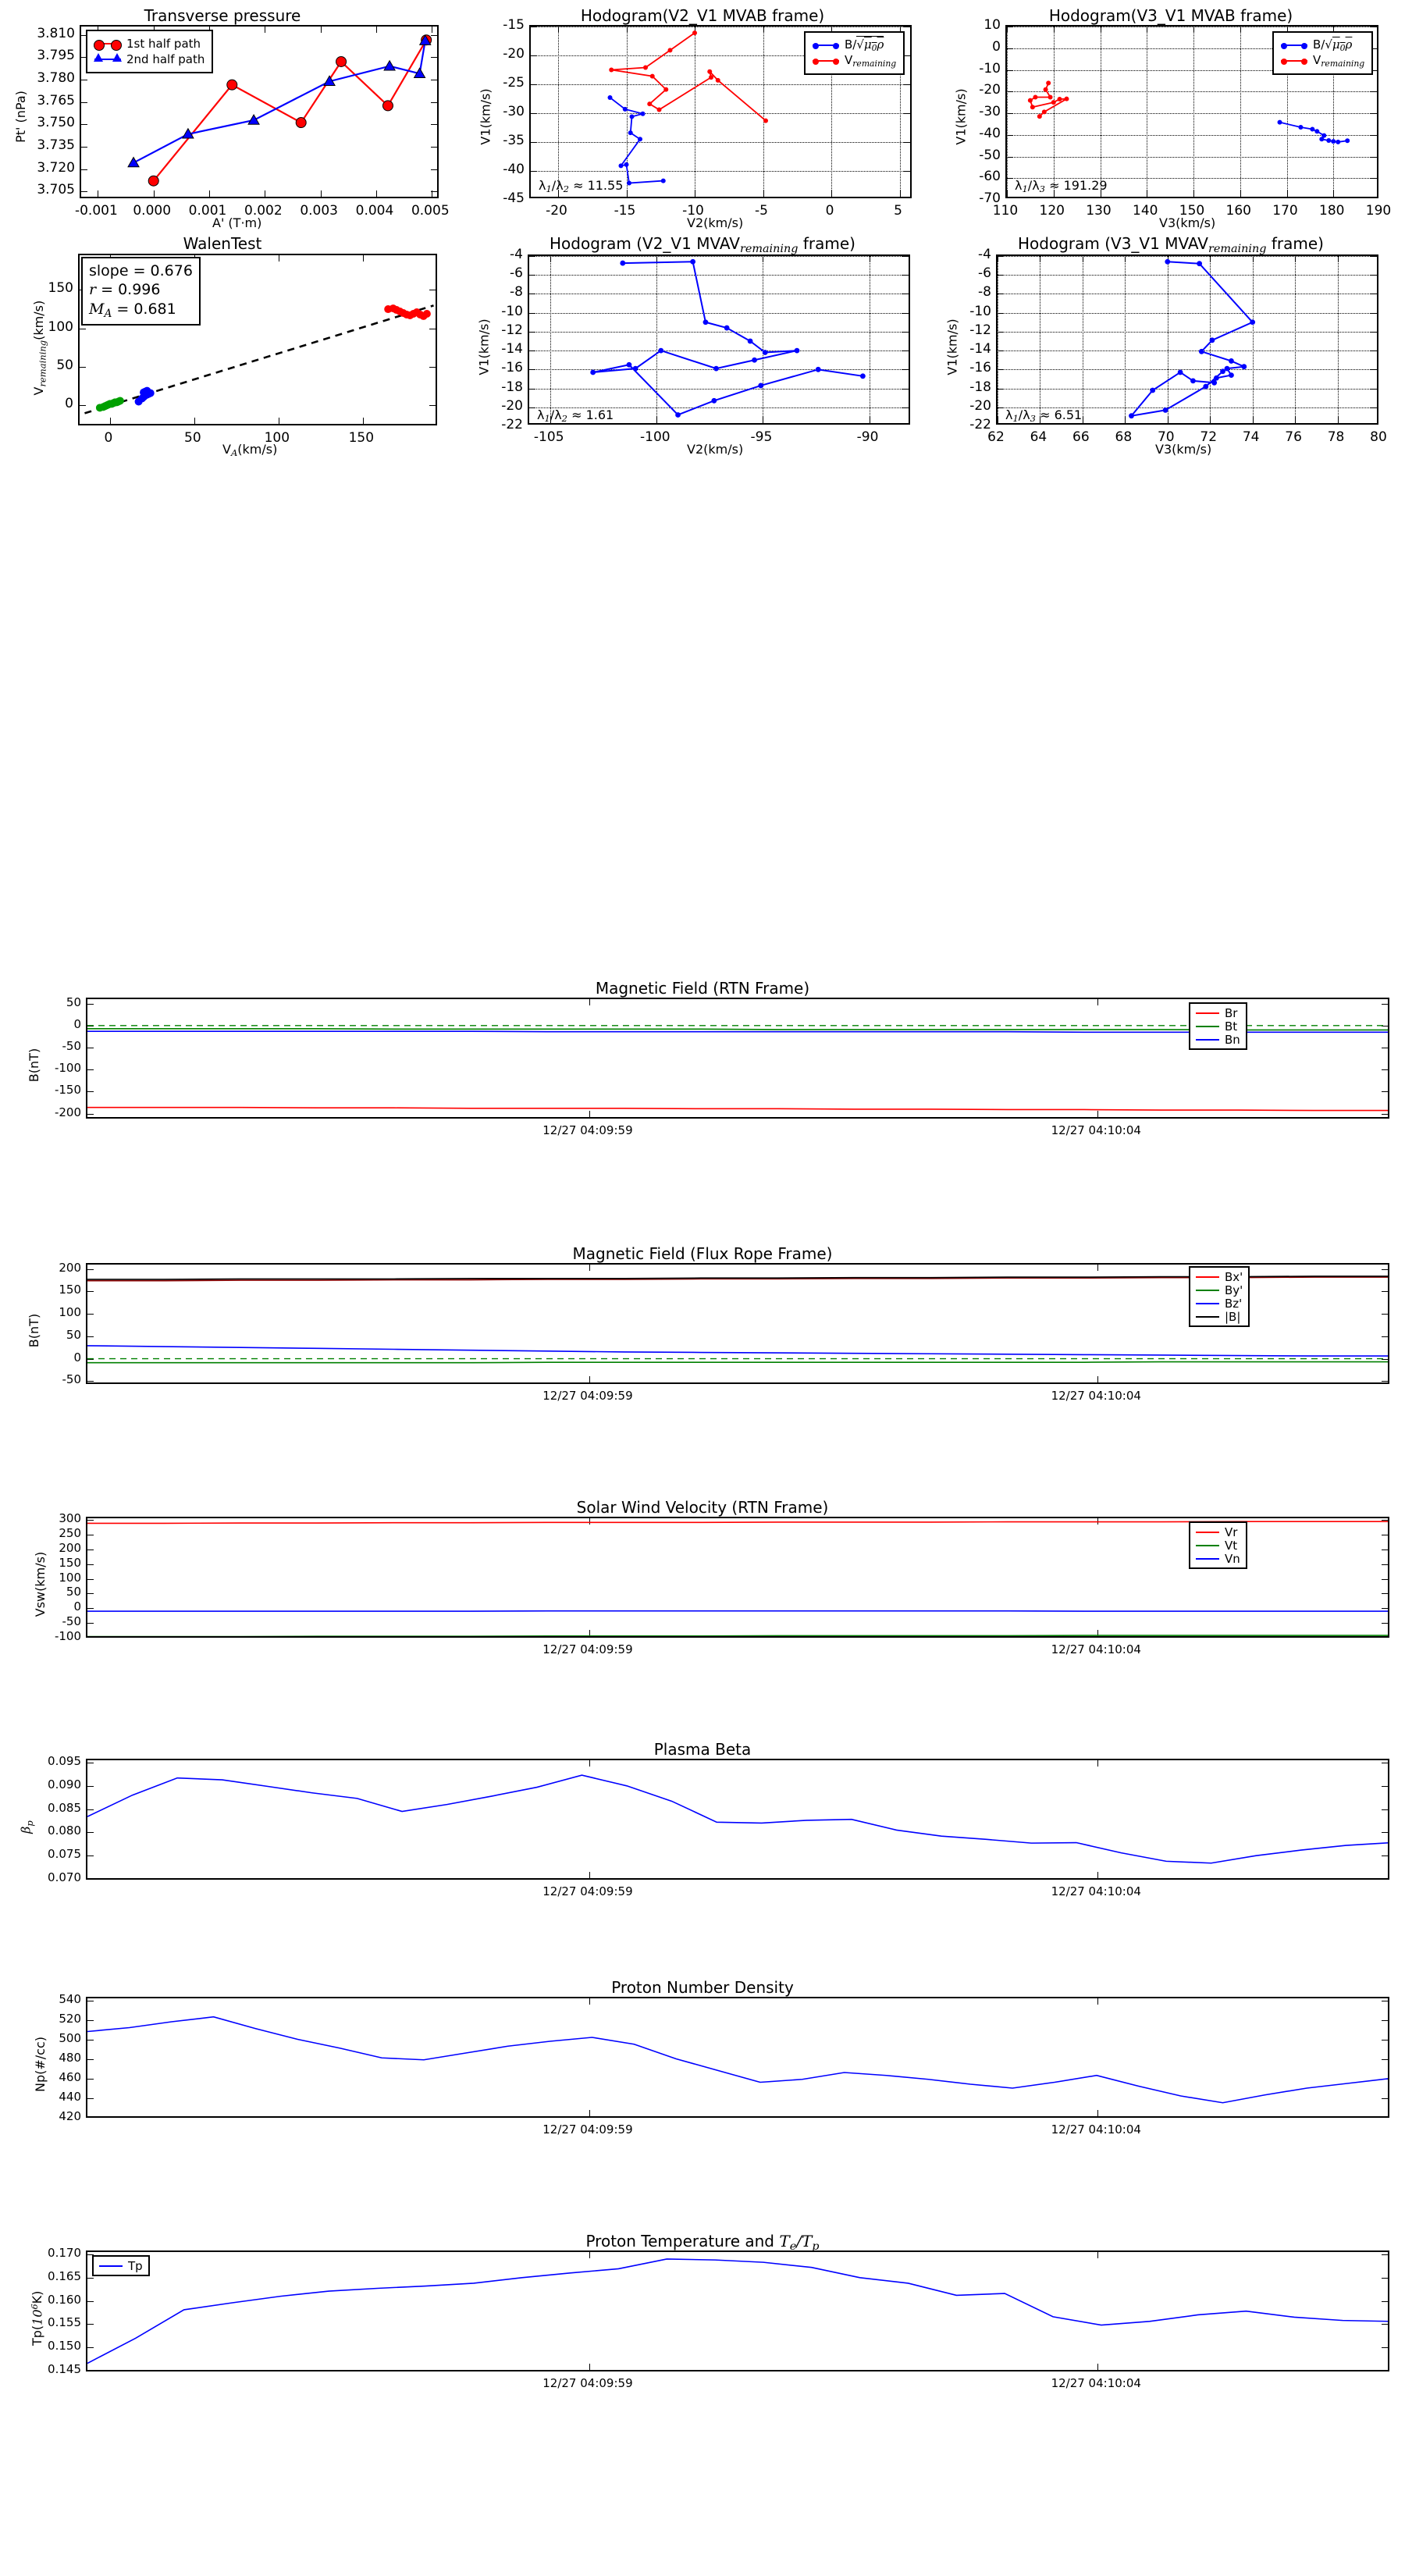  Describe the element at coordinates (703, 1507) in the screenshot. I see `panel-title: Solar Wind Velocity (RTN Frame)` at that location.